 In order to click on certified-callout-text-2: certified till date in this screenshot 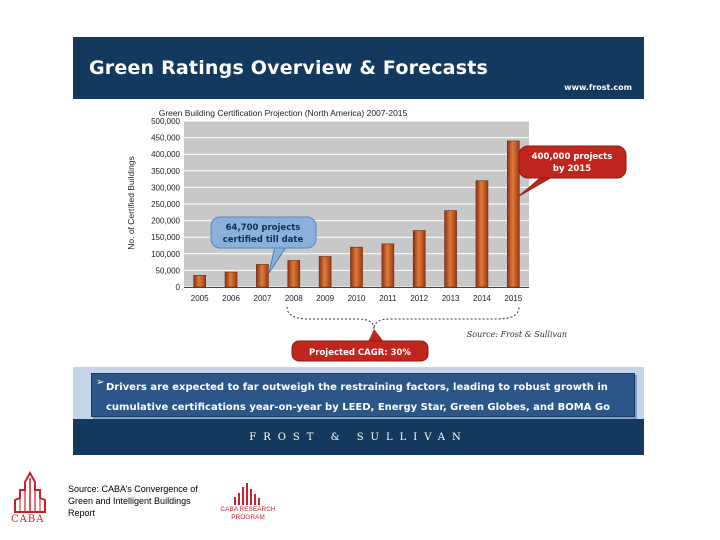, I will do `click(263, 240)`.